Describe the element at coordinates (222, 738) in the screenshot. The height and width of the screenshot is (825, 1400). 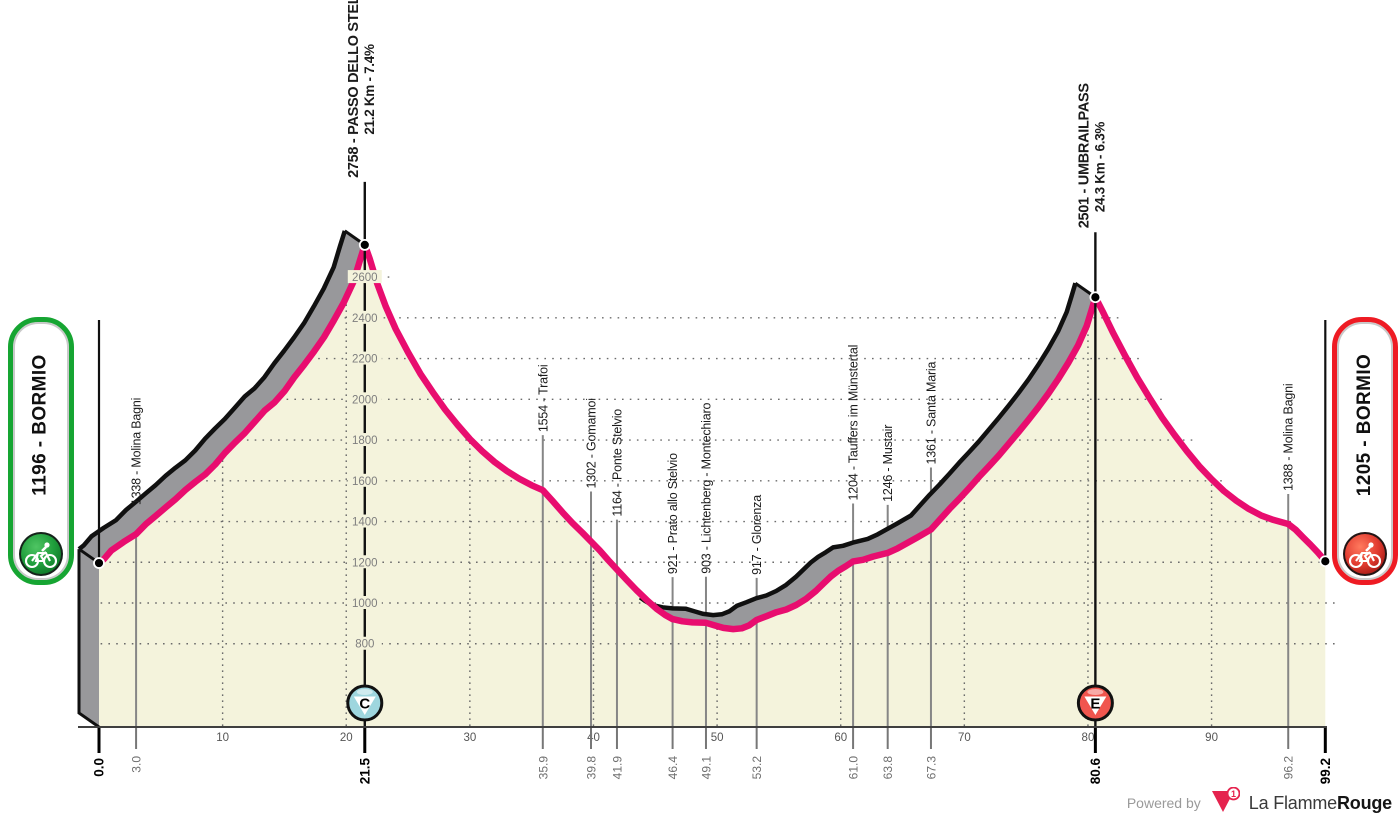
I see `axis-km-number: 10` at that location.